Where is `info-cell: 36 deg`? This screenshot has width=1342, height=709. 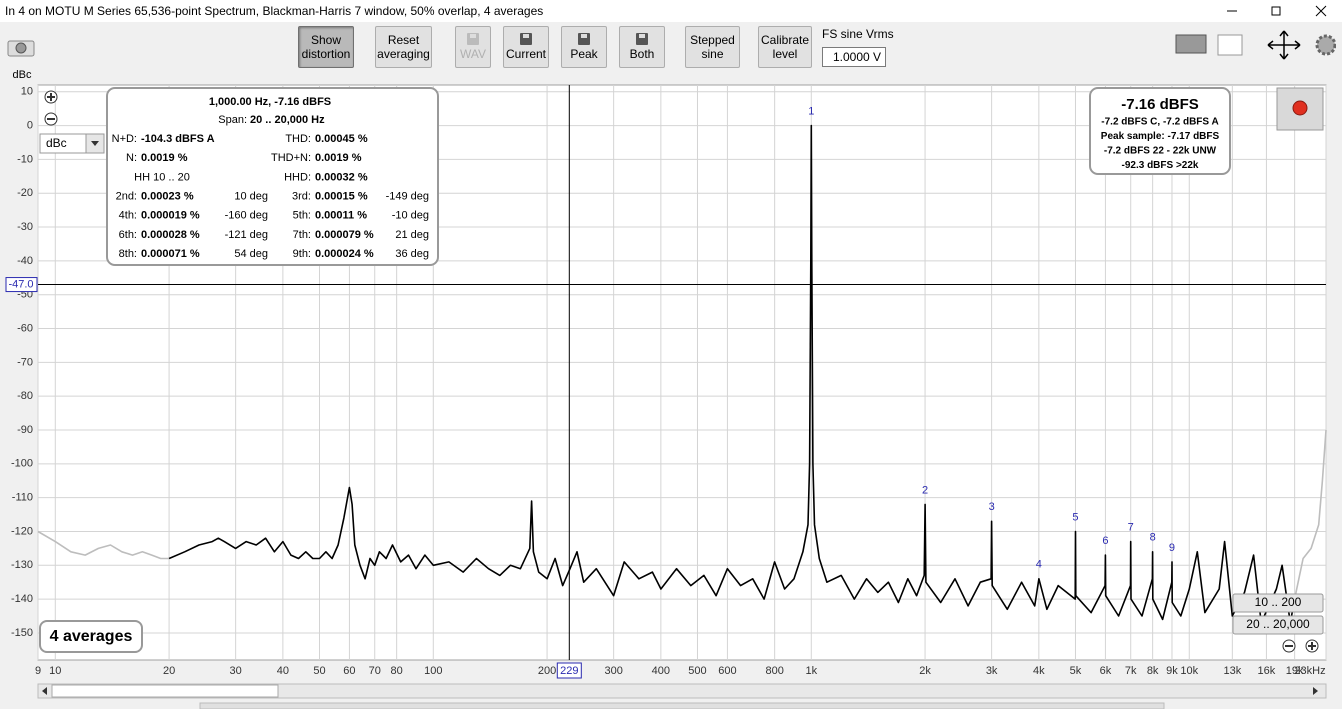 info-cell: 36 deg is located at coordinates (412, 254).